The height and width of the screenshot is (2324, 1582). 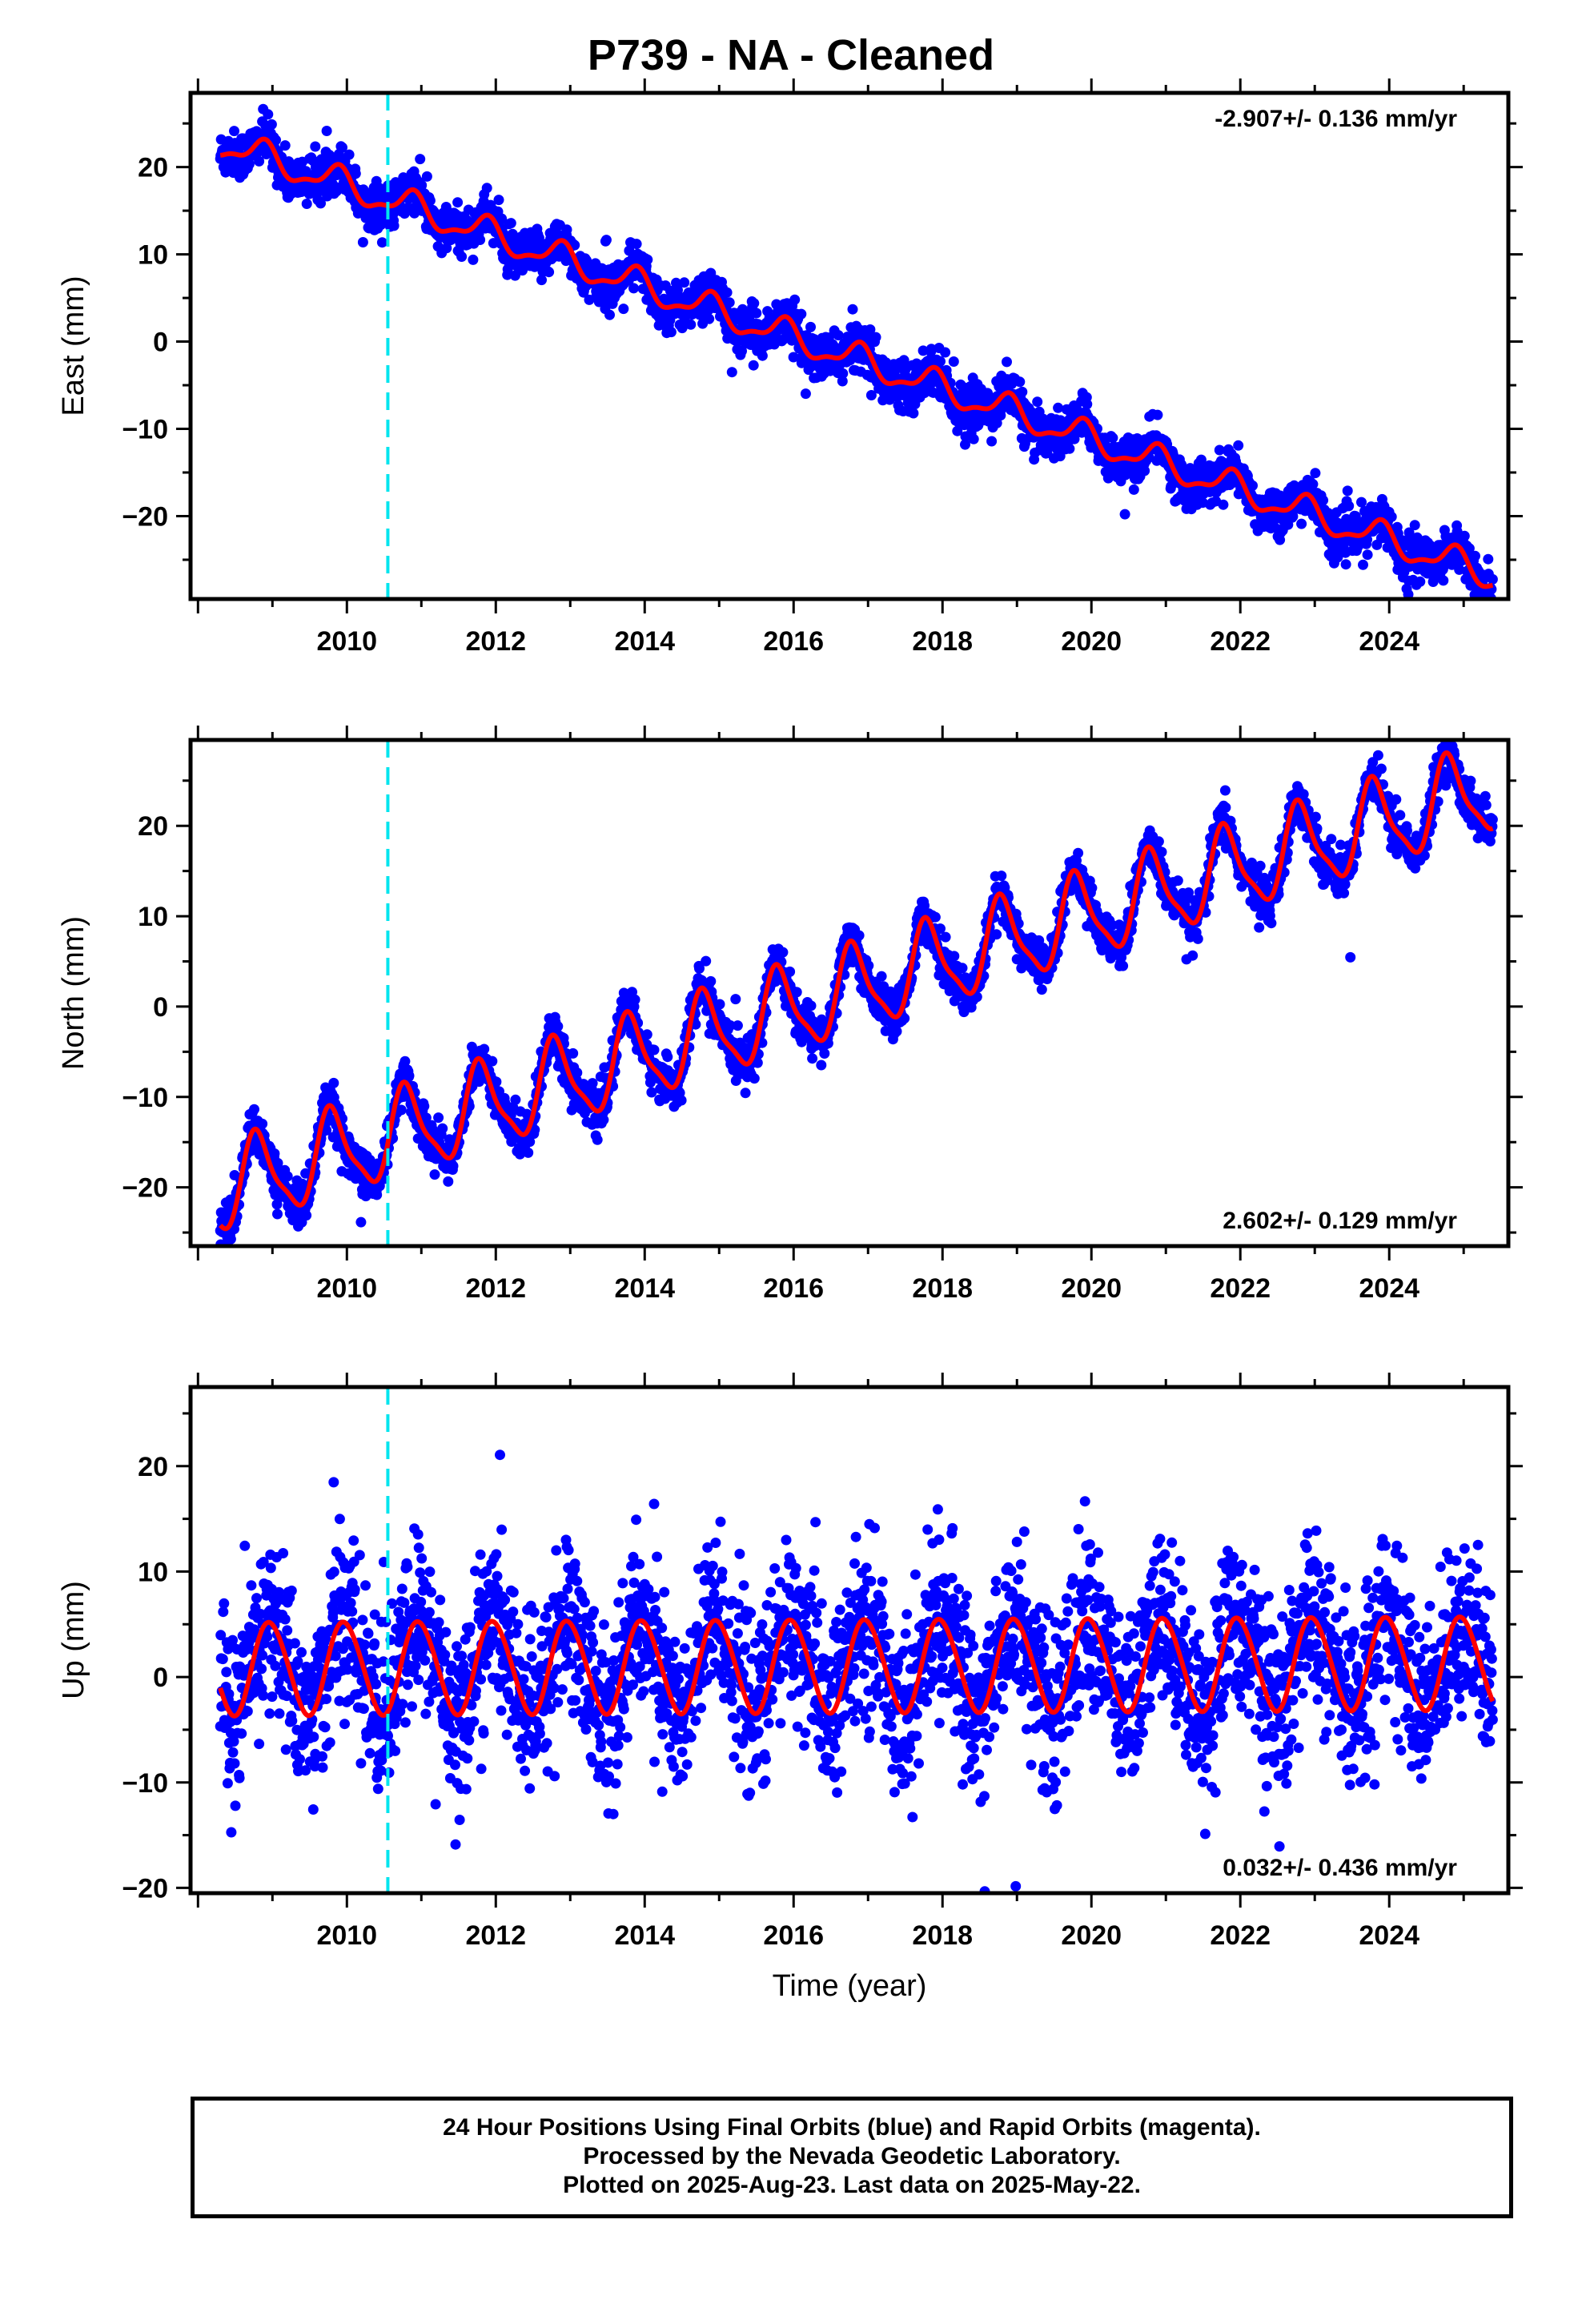 What do you see at coordinates (1336, 119) in the screenshot?
I see `east-rate-label: -2.907+/- 0.136 mm/yr` at bounding box center [1336, 119].